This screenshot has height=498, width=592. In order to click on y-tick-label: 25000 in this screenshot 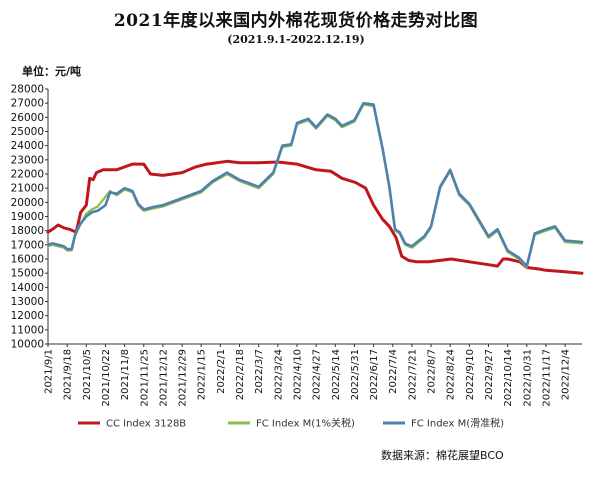, I will do `click(27, 132)`.